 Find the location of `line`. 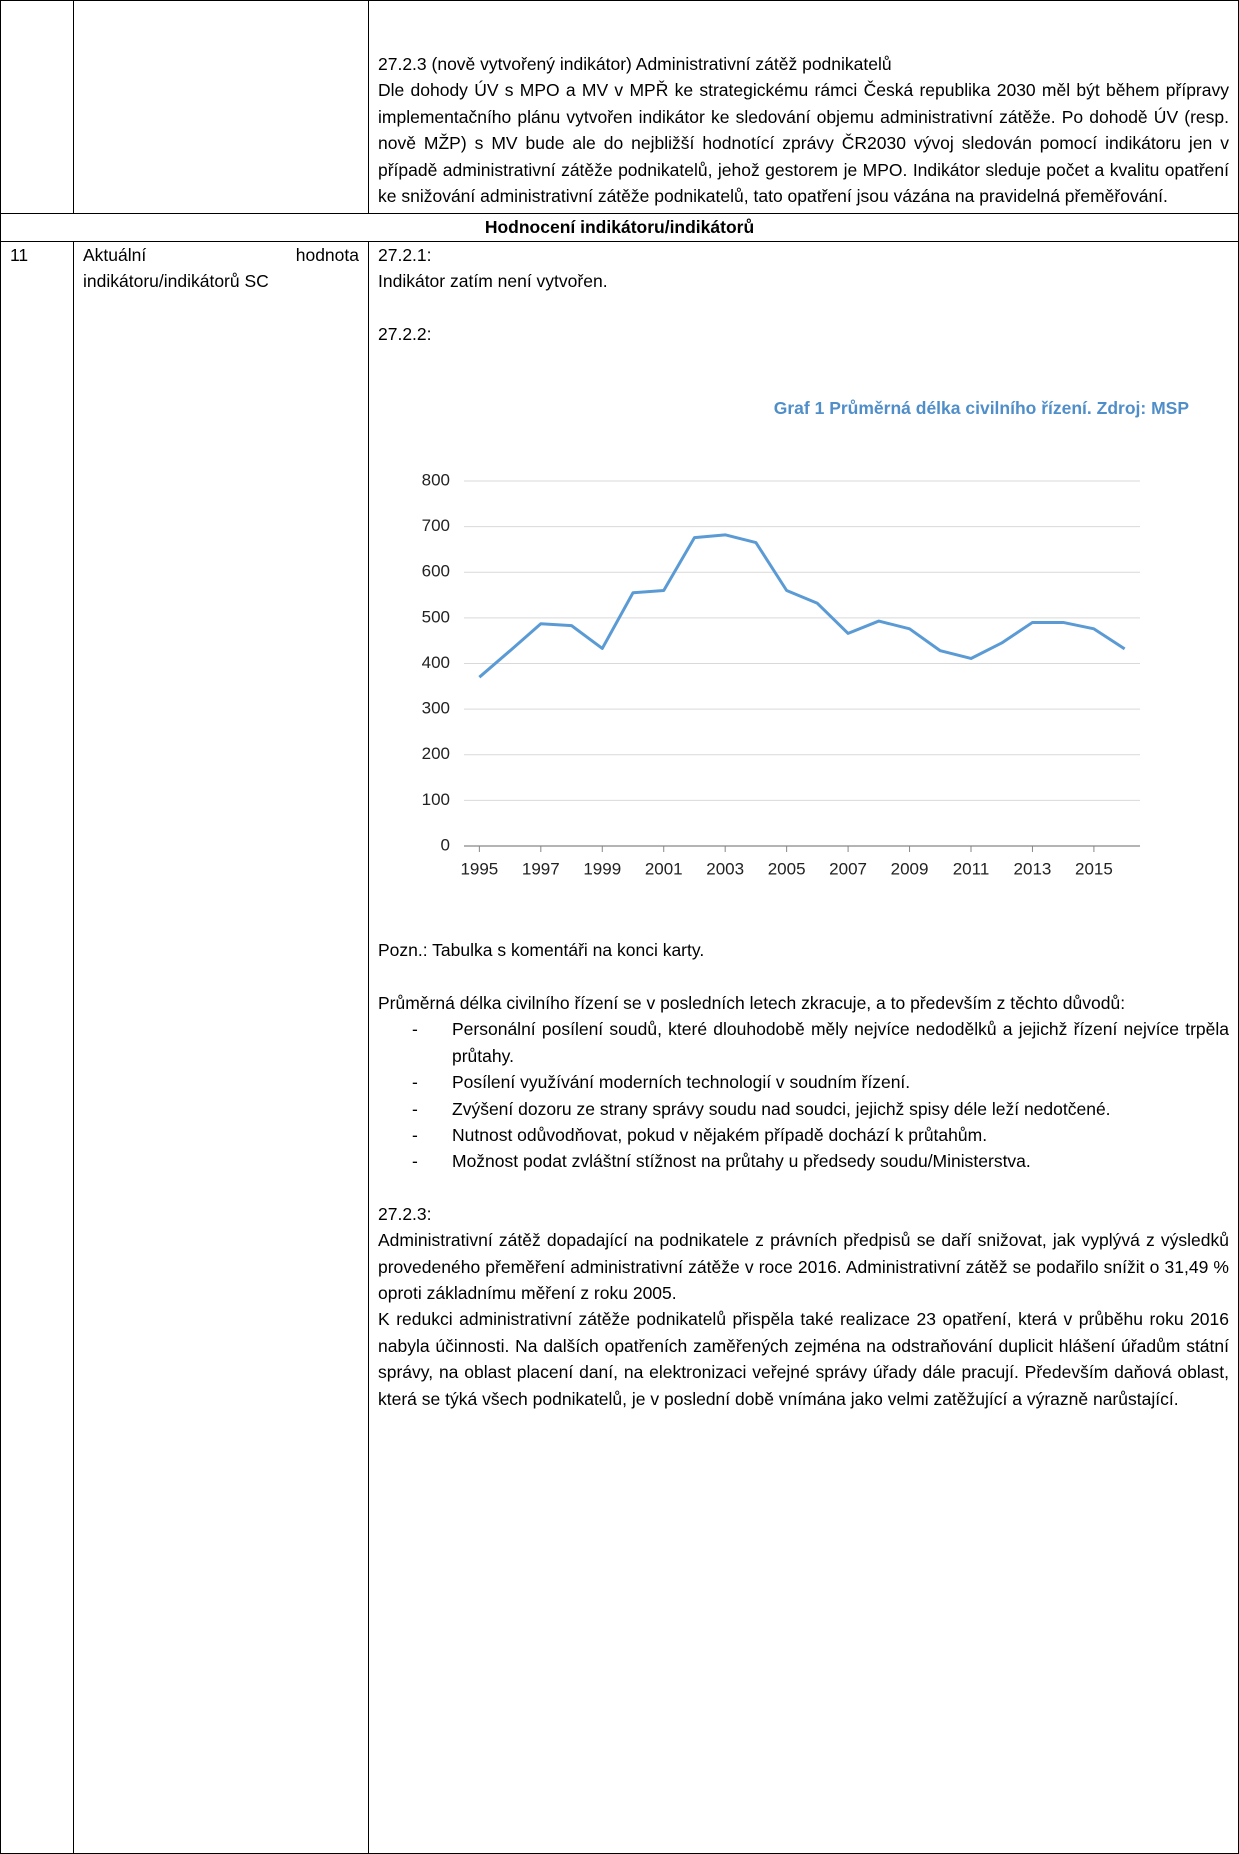

line is located at coordinates (802, 606).